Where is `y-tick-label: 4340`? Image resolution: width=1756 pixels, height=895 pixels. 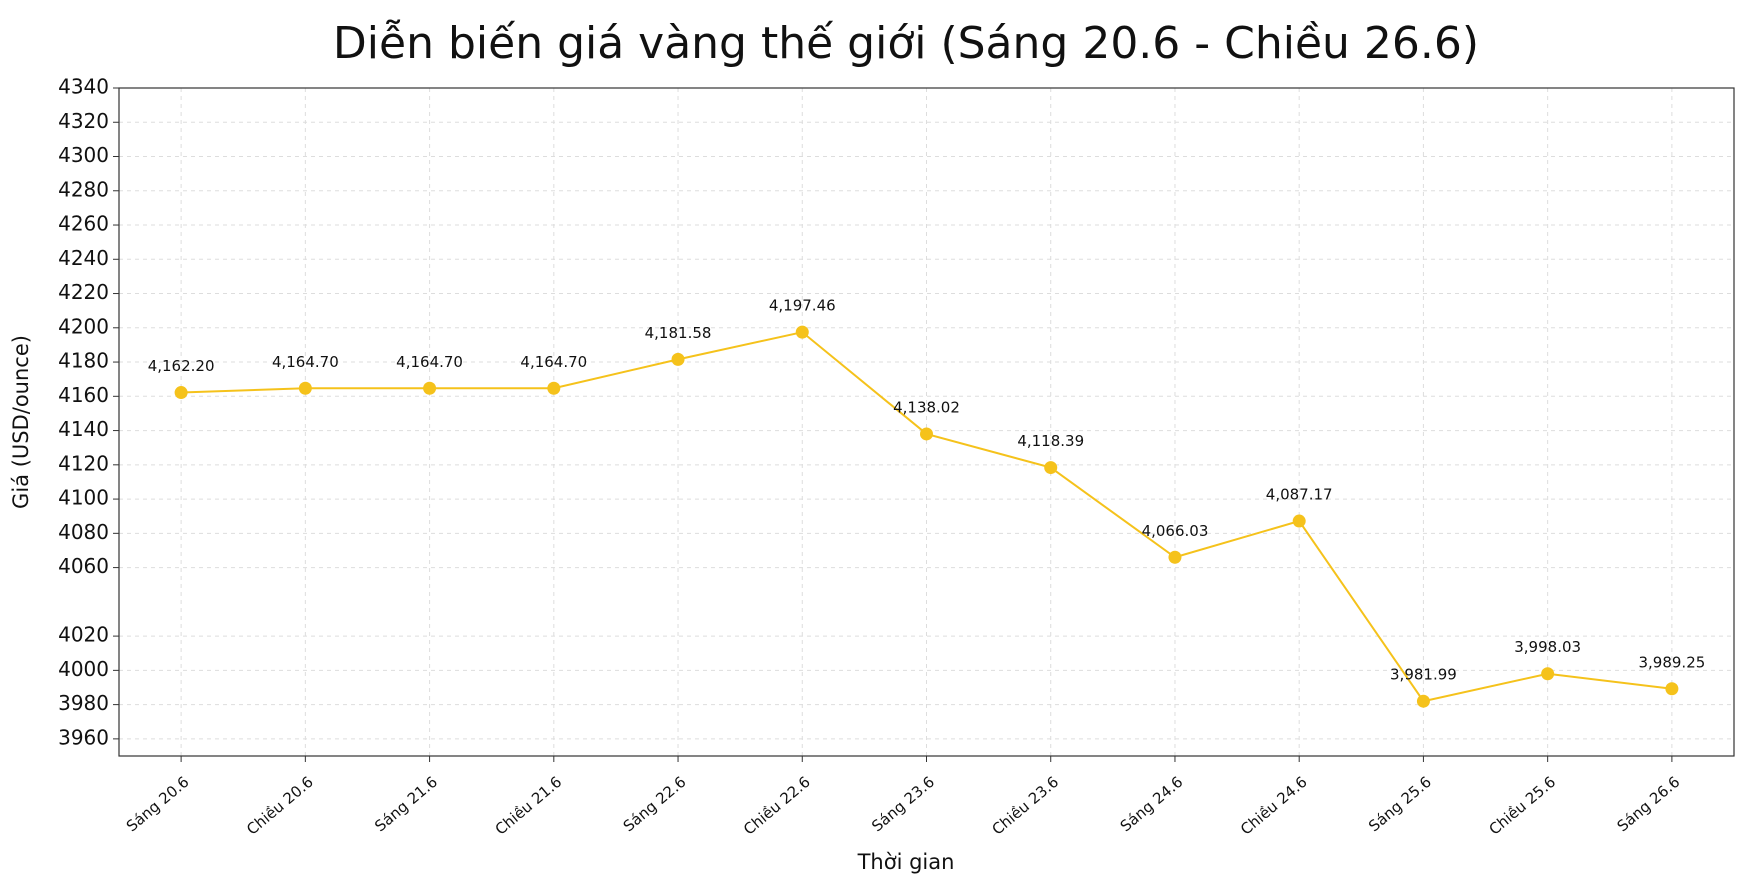 y-tick-label: 4340 is located at coordinates (83, 87).